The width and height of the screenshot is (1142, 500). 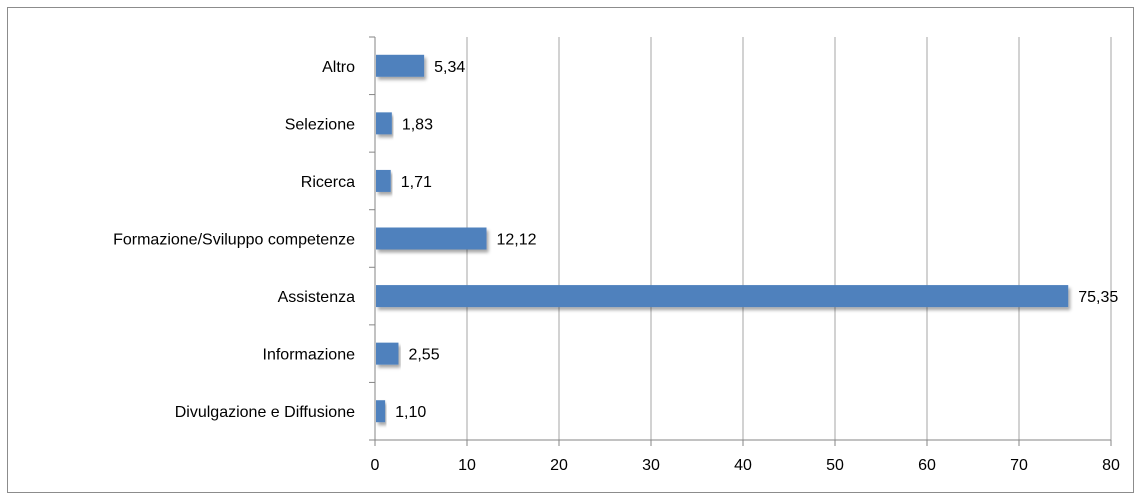 What do you see at coordinates (410, 412) in the screenshot?
I see `data-label: 1,10` at bounding box center [410, 412].